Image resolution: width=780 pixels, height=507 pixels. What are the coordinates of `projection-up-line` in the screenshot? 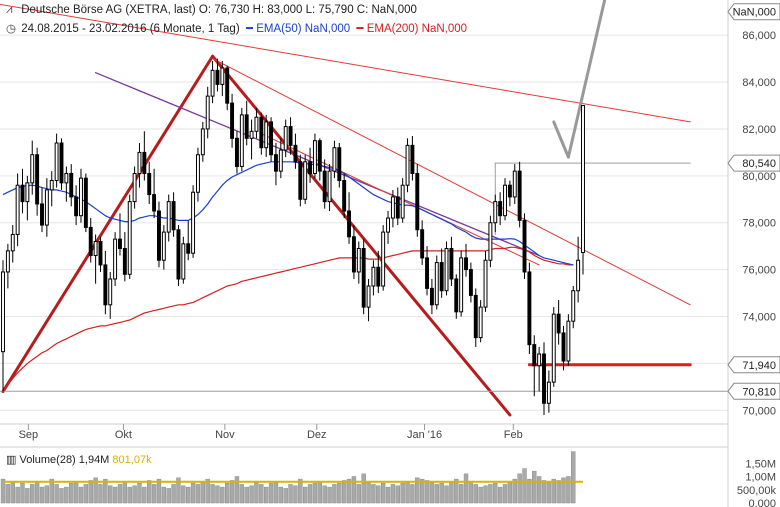 It's located at (586, 79).